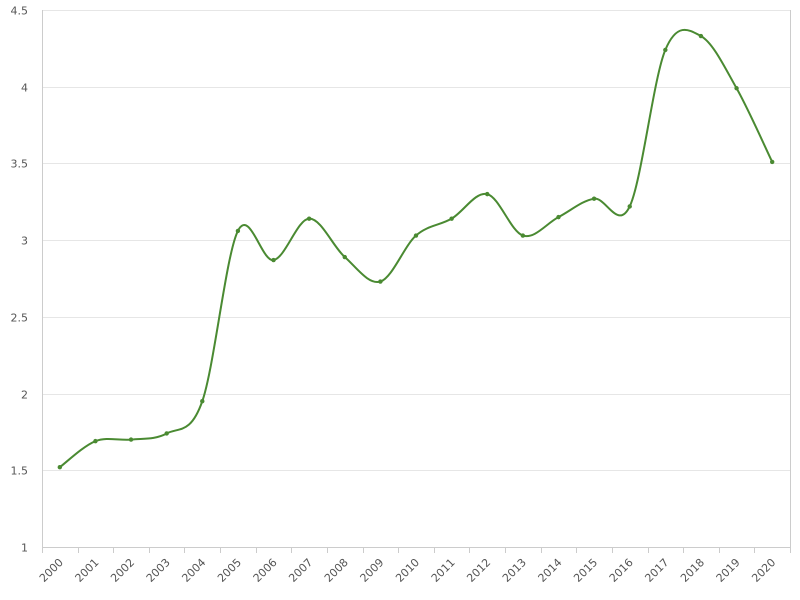 Image resolution: width=800 pixels, height=600 pixels. What do you see at coordinates (300, 570) in the screenshot?
I see `x-tick-label: 2007` at bounding box center [300, 570].